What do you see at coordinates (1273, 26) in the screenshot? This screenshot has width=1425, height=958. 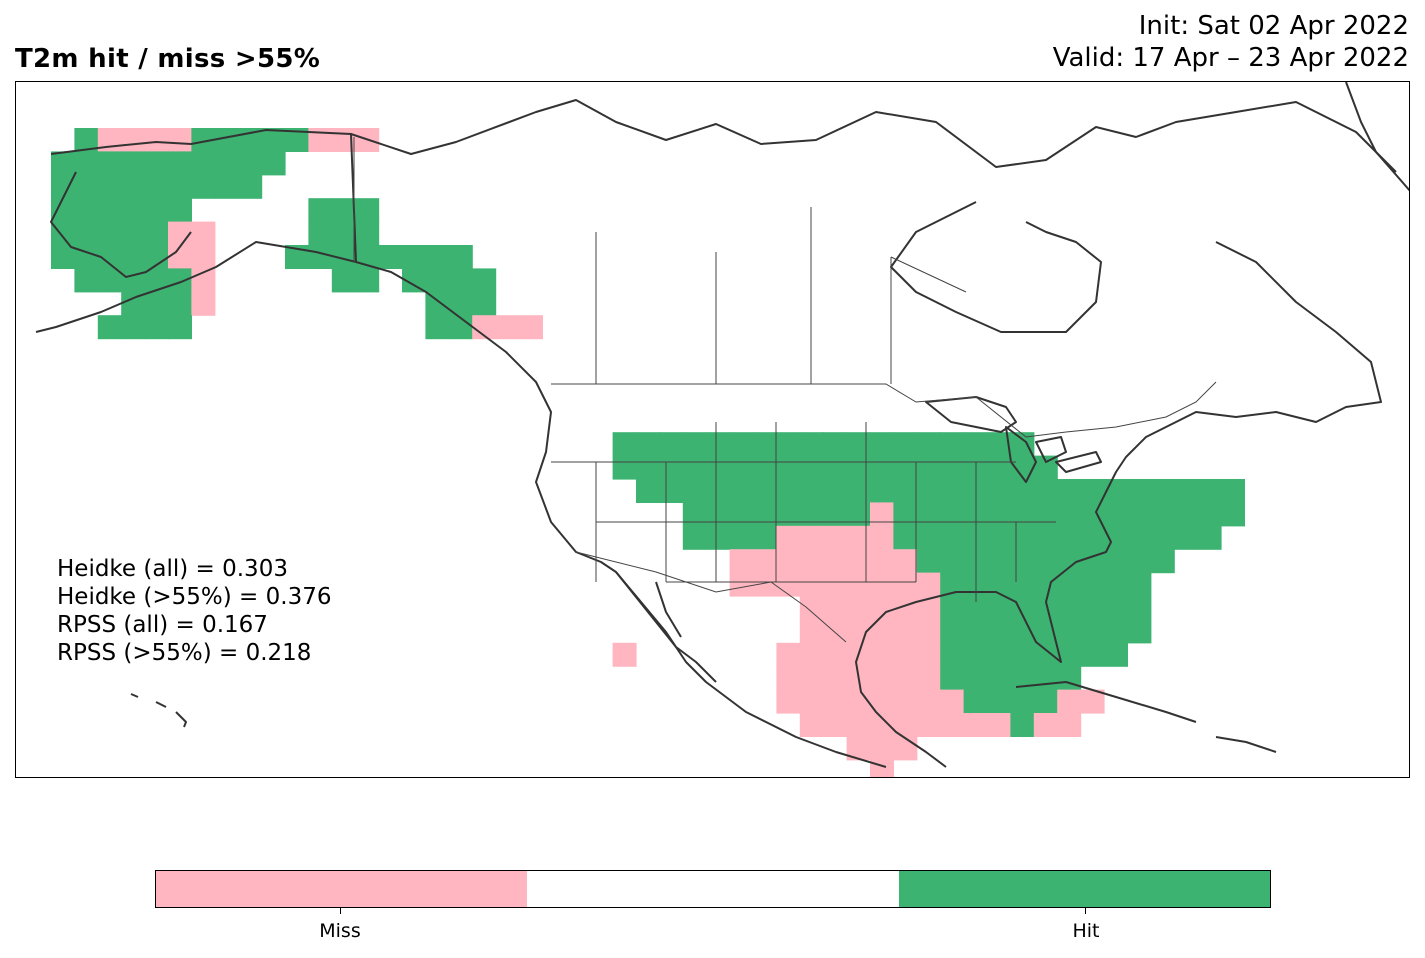 I see `init-date: Init: Sat 02 Apr 2022` at bounding box center [1273, 26].